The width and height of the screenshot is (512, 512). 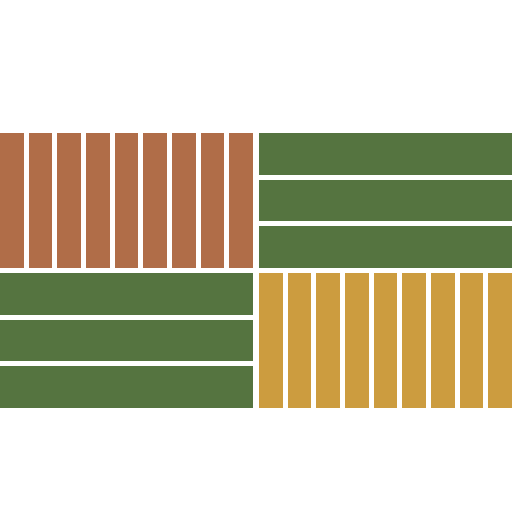 I want to click on bottom-right-stripe-block, so click(x=385, y=340).